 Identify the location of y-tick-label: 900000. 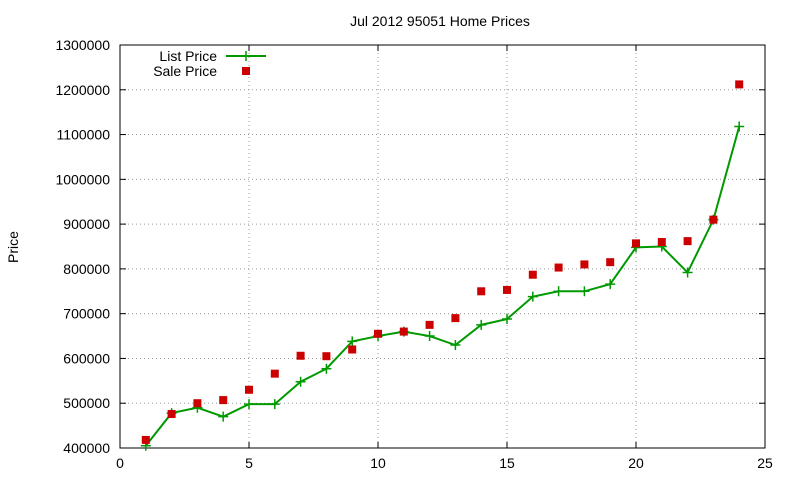
(86, 224).